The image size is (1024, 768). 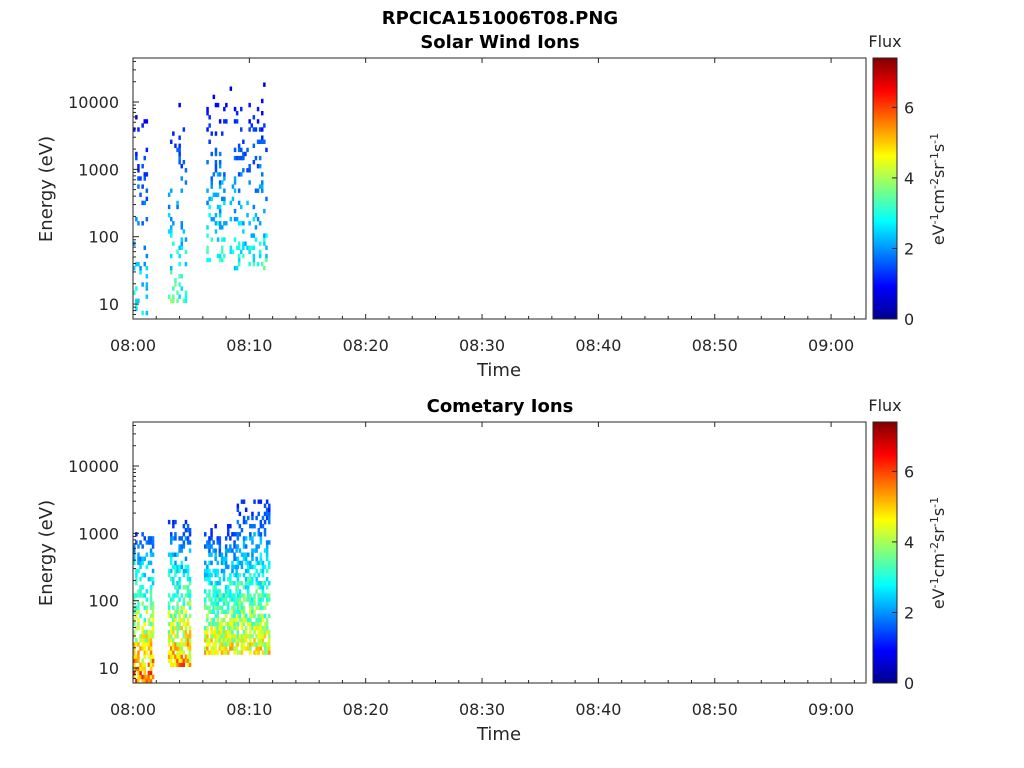 I want to click on colorbar-gradient, so click(x=885, y=552).